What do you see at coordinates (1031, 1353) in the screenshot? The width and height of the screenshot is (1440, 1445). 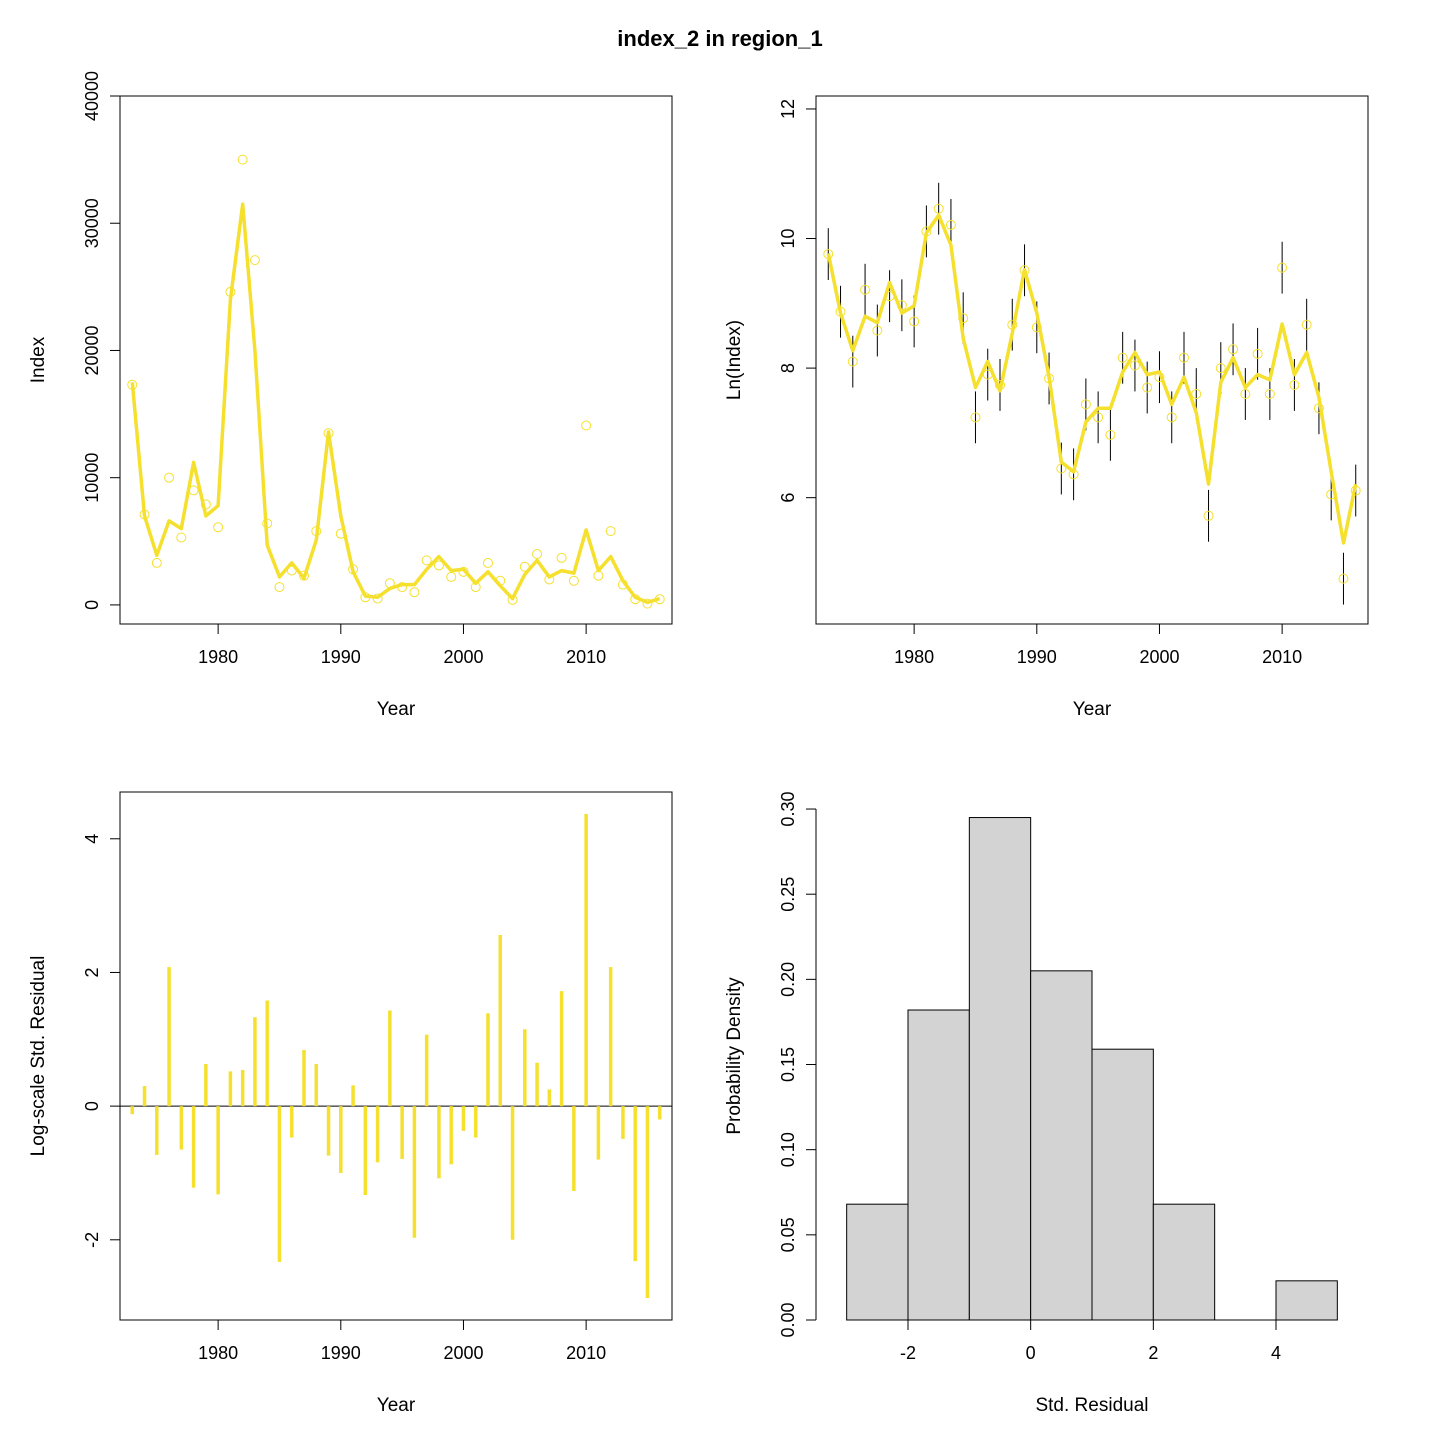 I see `x-tick-label: 0` at bounding box center [1031, 1353].